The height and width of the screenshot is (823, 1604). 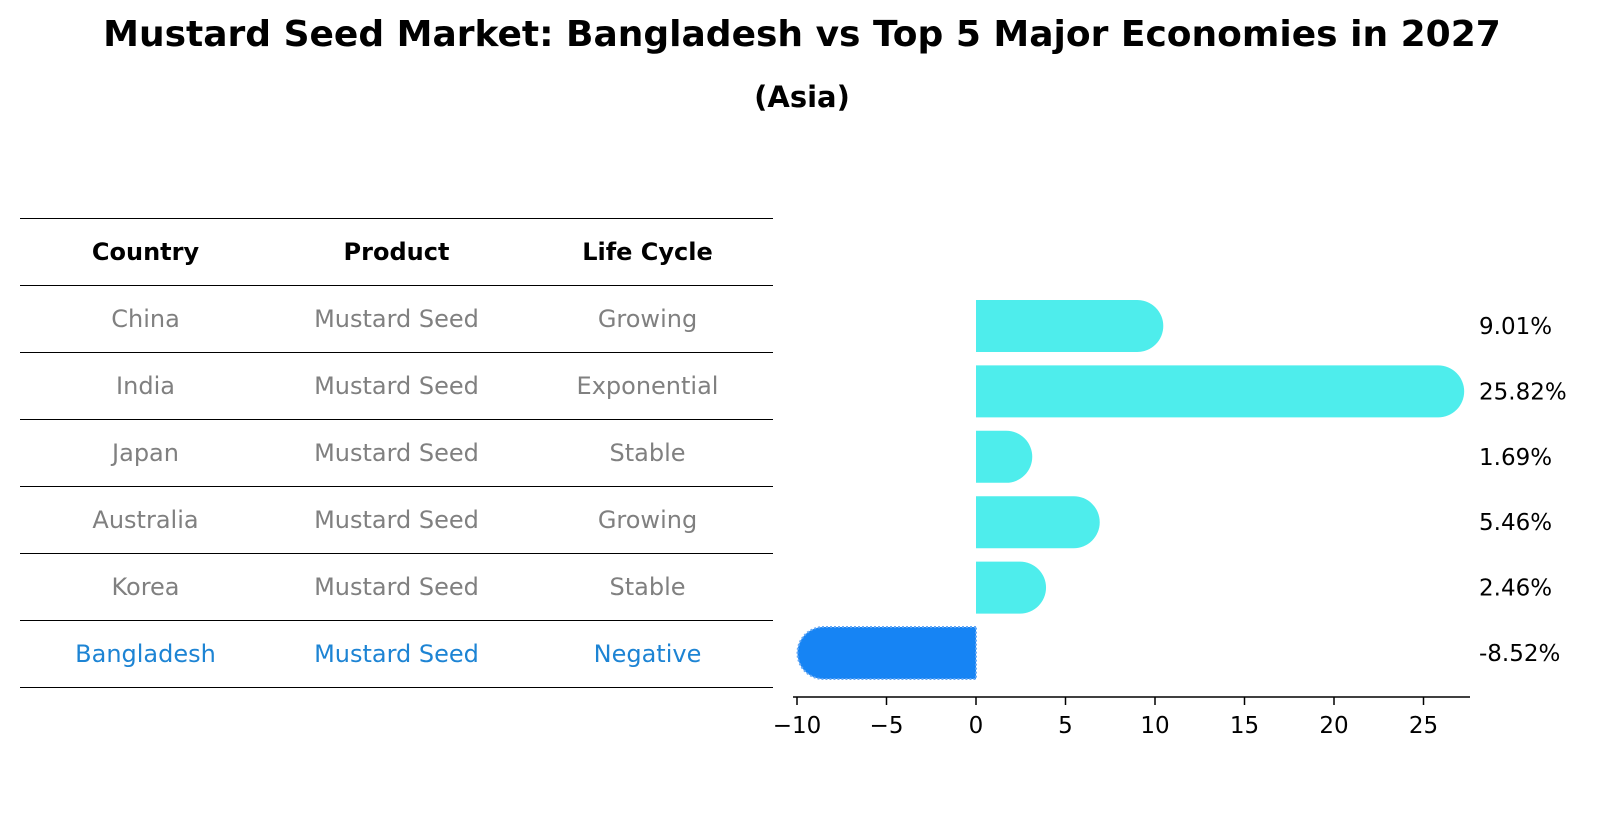 I want to click on table-row: India Mustard Seed Exponential, so click(x=396, y=385).